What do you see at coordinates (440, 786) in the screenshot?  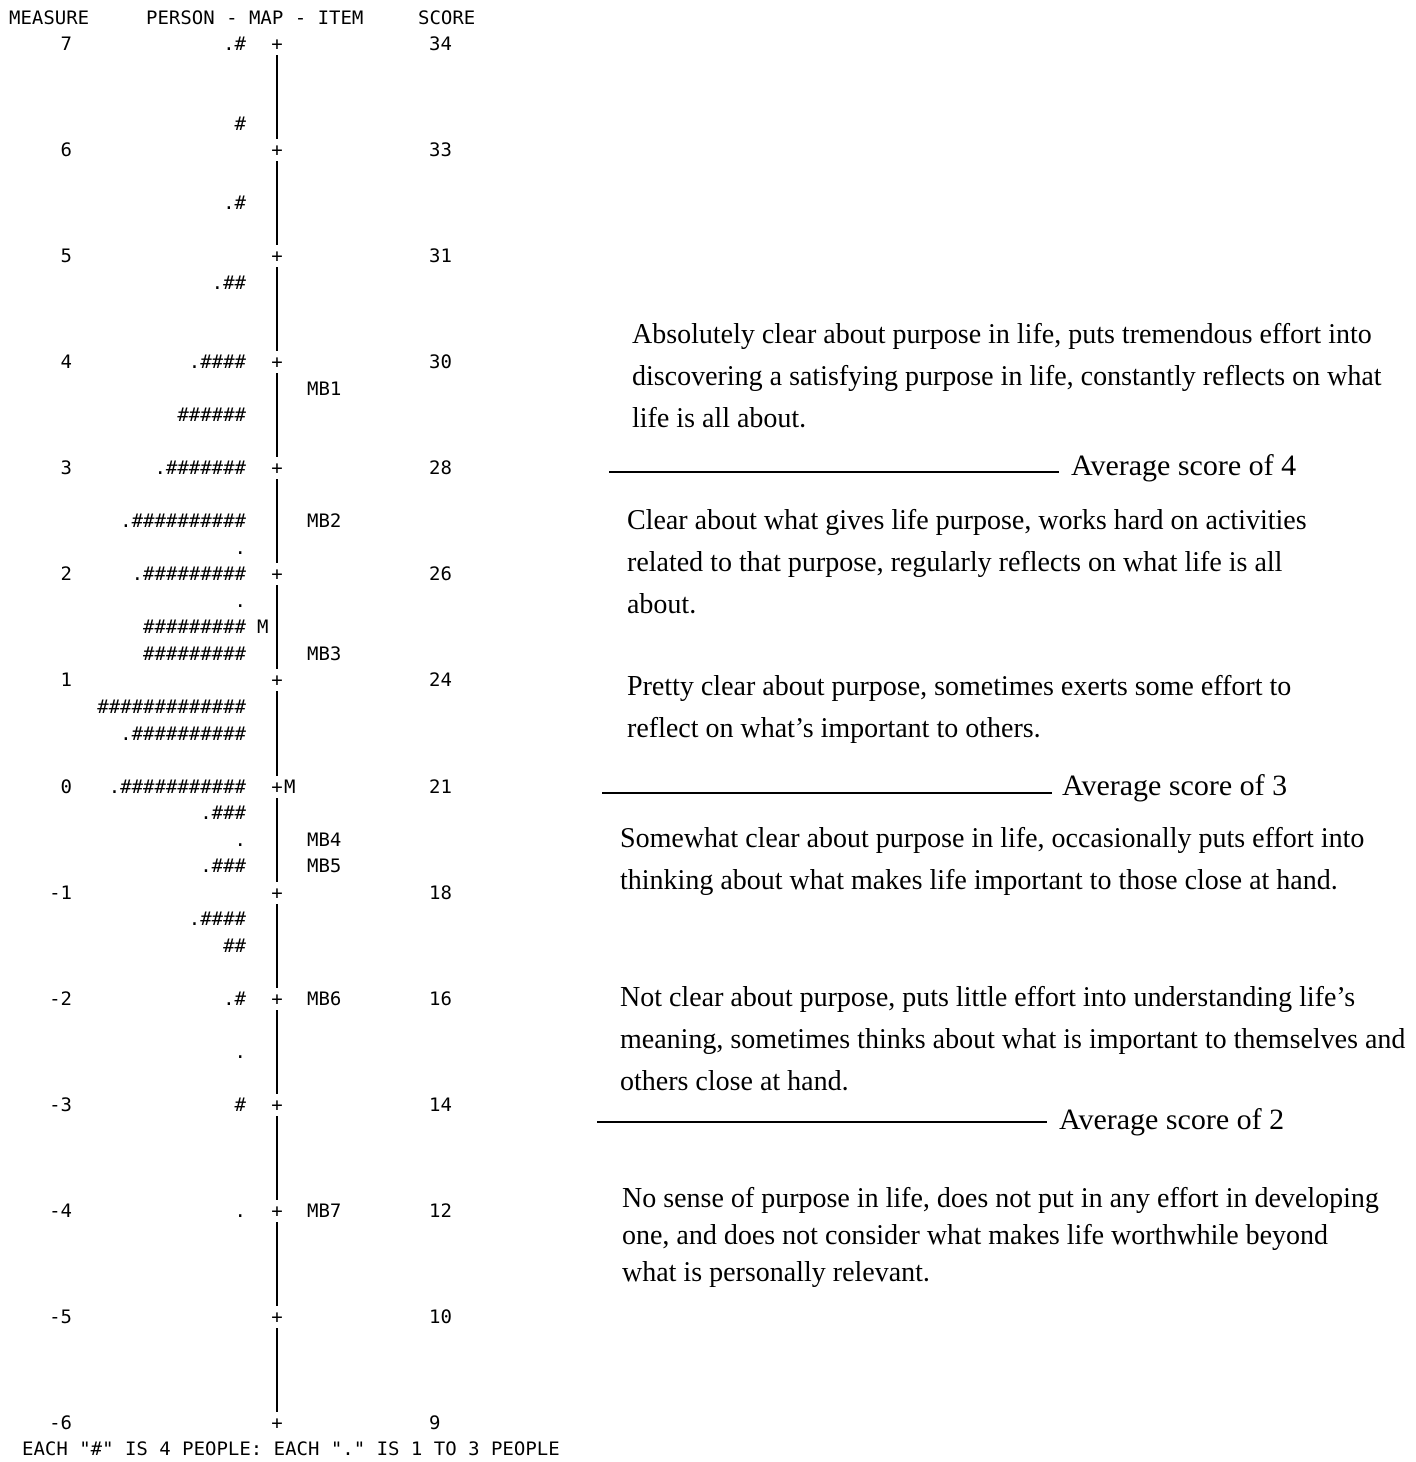 I see `score-label: 21` at bounding box center [440, 786].